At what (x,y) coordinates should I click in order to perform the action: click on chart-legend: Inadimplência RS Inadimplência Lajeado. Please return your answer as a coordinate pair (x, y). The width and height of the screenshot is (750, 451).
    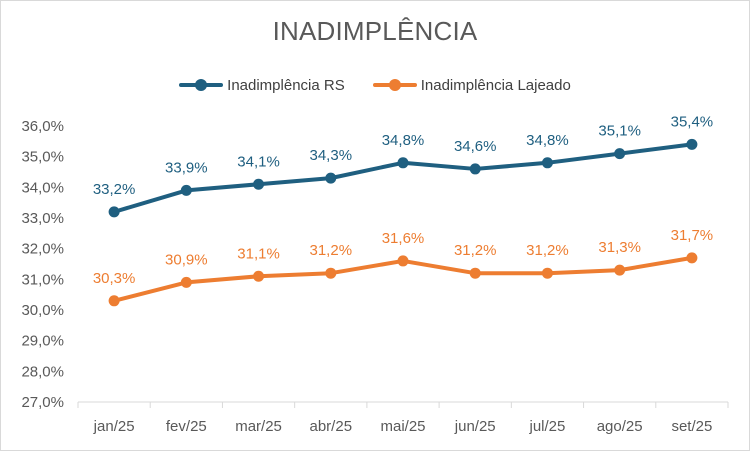
    Looking at the image, I should click on (375, 85).